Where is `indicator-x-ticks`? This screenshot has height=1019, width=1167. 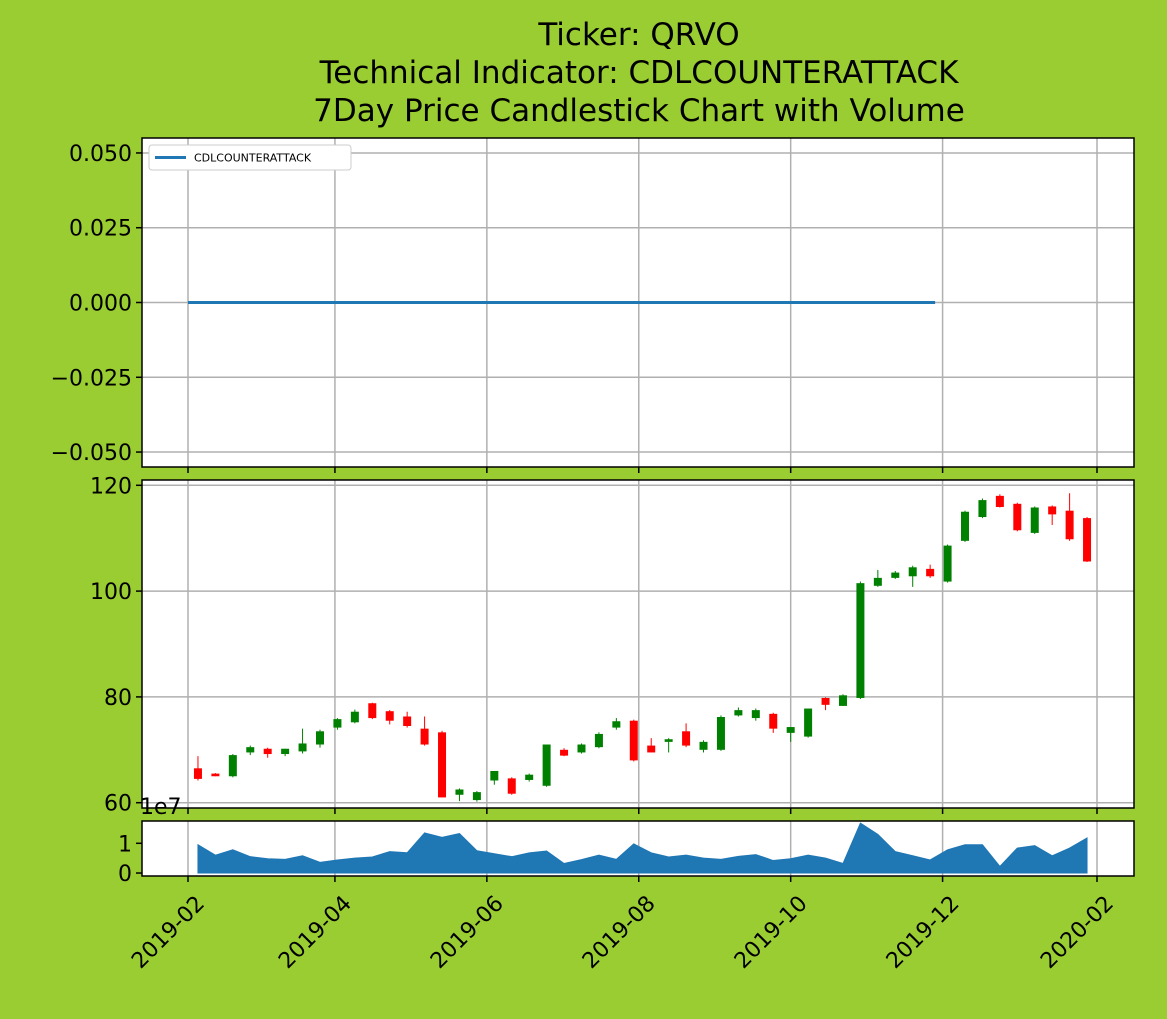
indicator-x-ticks is located at coordinates (642, 470).